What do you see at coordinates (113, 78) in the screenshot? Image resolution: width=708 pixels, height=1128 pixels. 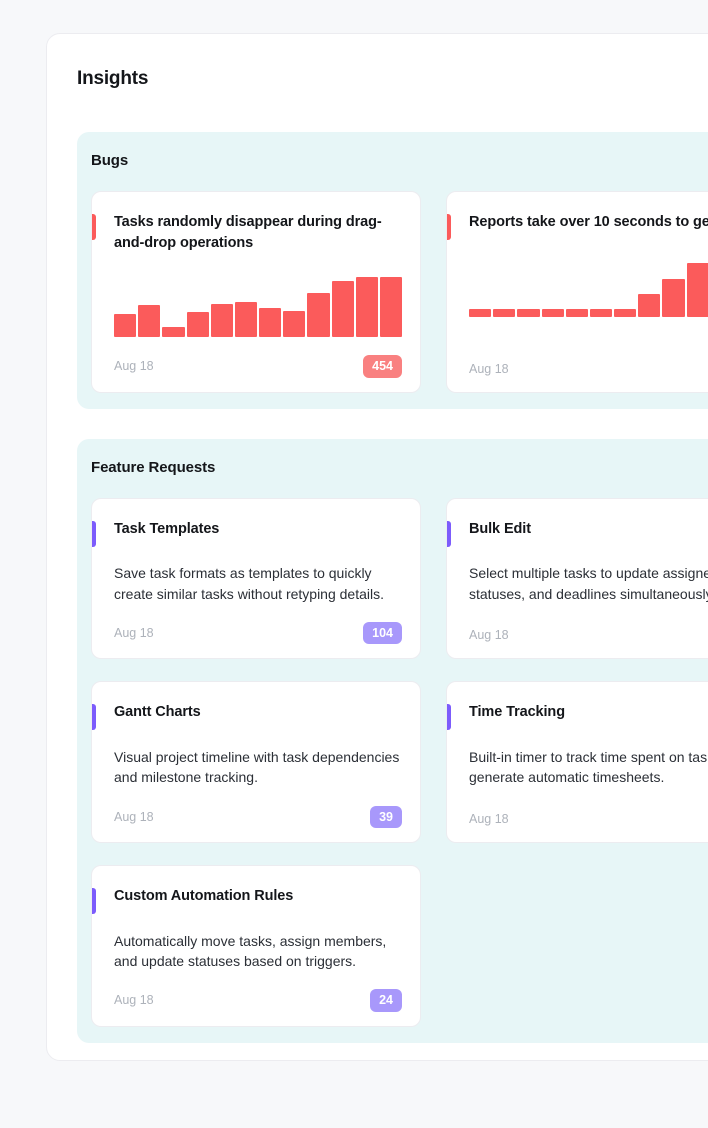 I see `page-title: Insights` at bounding box center [113, 78].